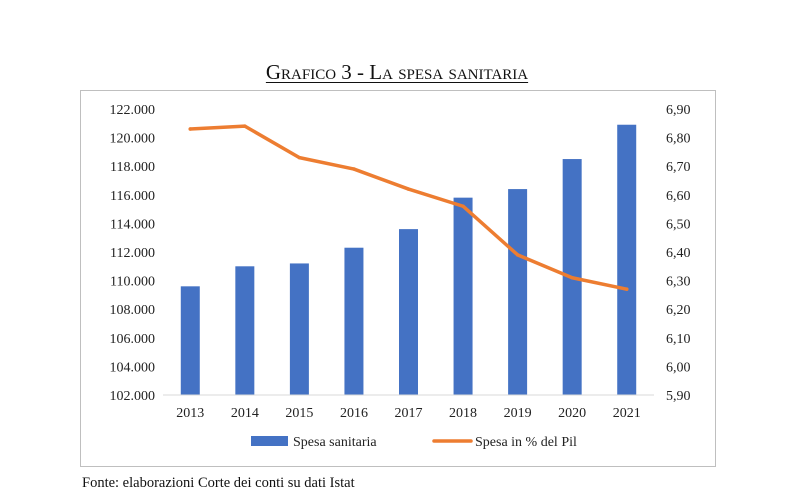  I want to click on y-left-tick-label: 118.000, so click(132, 167).